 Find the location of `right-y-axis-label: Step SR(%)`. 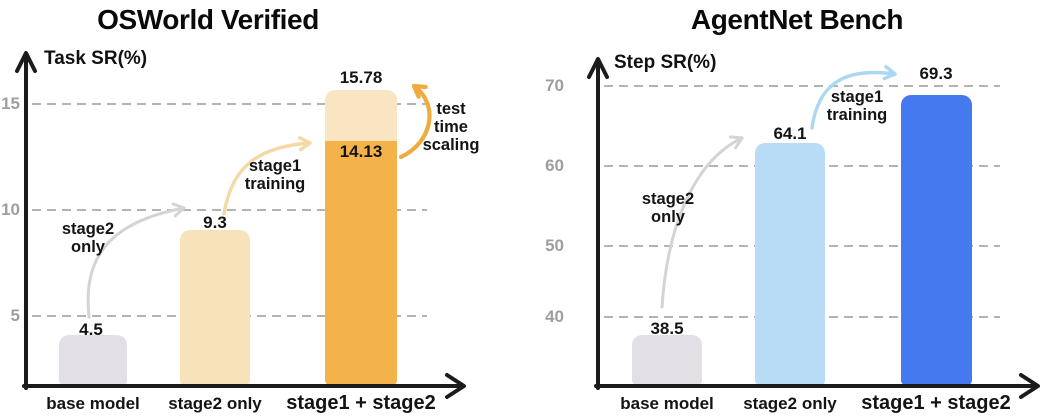

right-y-axis-label: Step SR(%) is located at coordinates (665, 62).